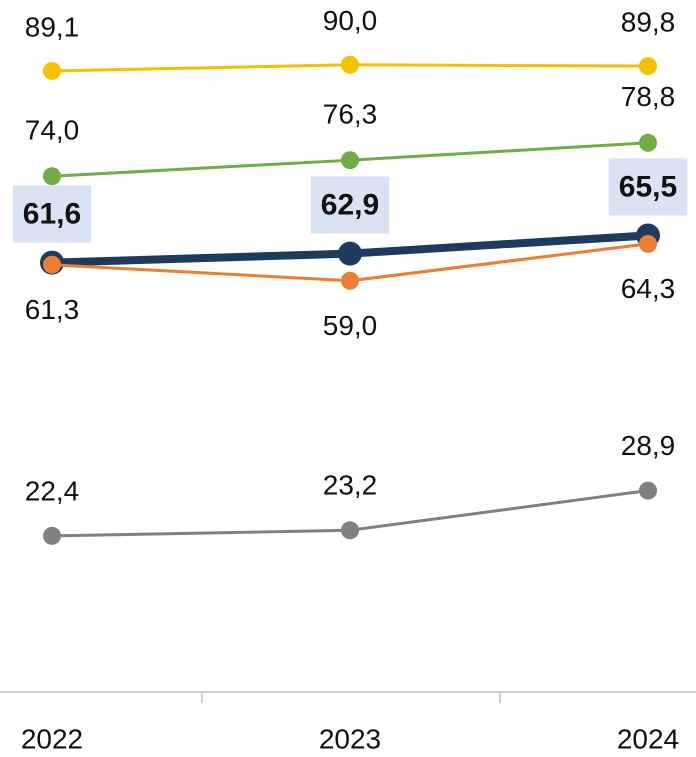 This screenshot has height=757, width=696. I want to click on data-label: 62,9, so click(350, 205).